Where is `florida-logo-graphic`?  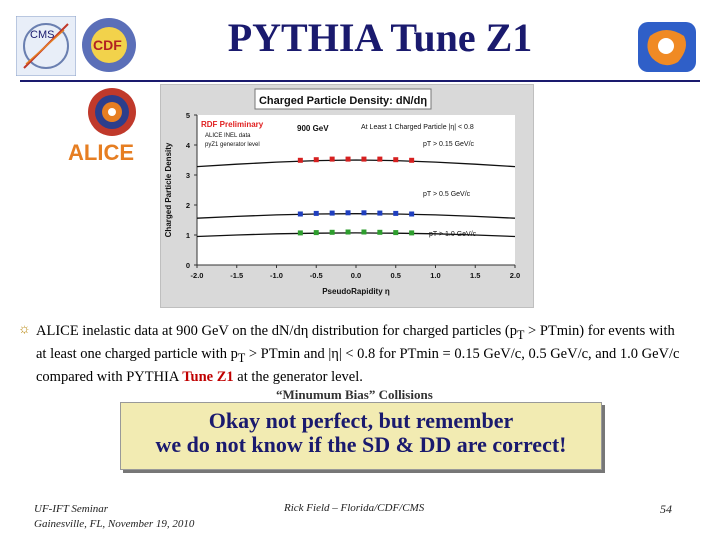
florida-logo-graphic is located at coordinates (667, 47).